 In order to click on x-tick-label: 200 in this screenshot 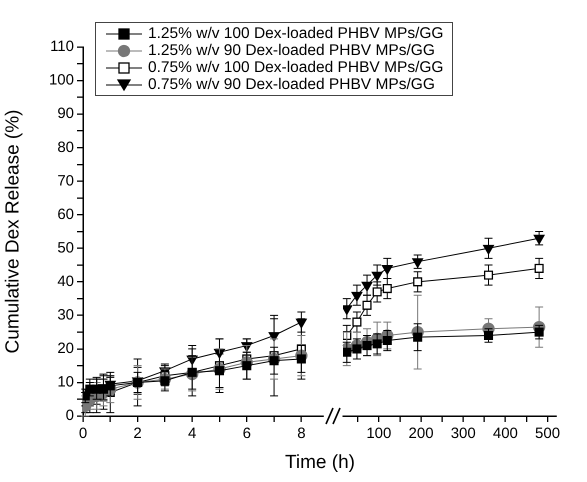, I will do `click(421, 433)`.